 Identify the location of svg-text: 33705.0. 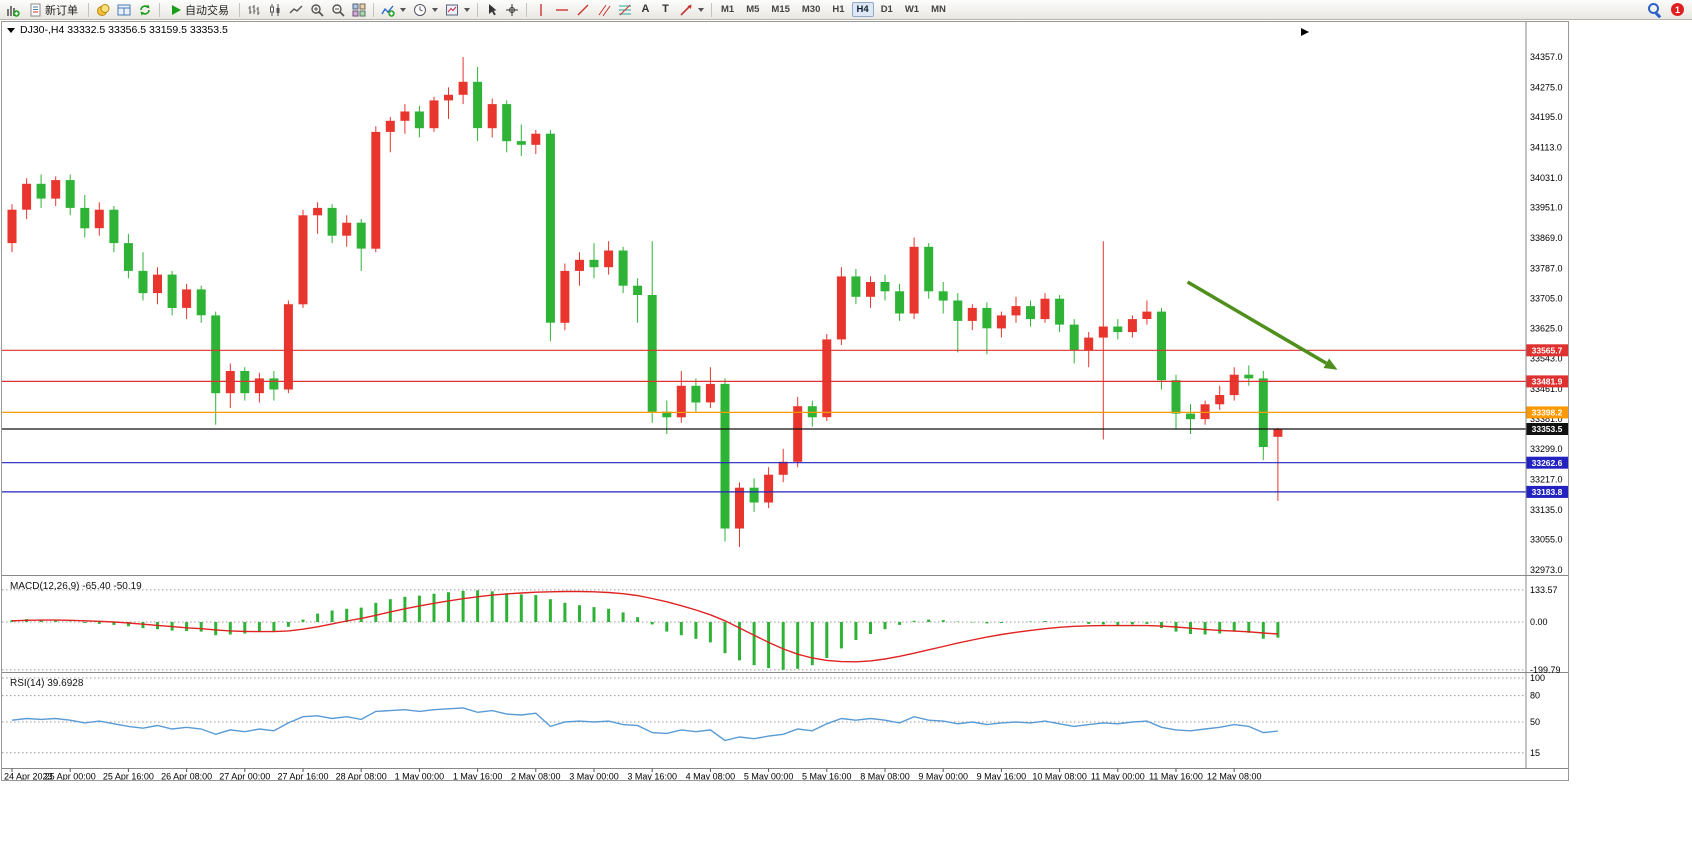
(1546, 299).